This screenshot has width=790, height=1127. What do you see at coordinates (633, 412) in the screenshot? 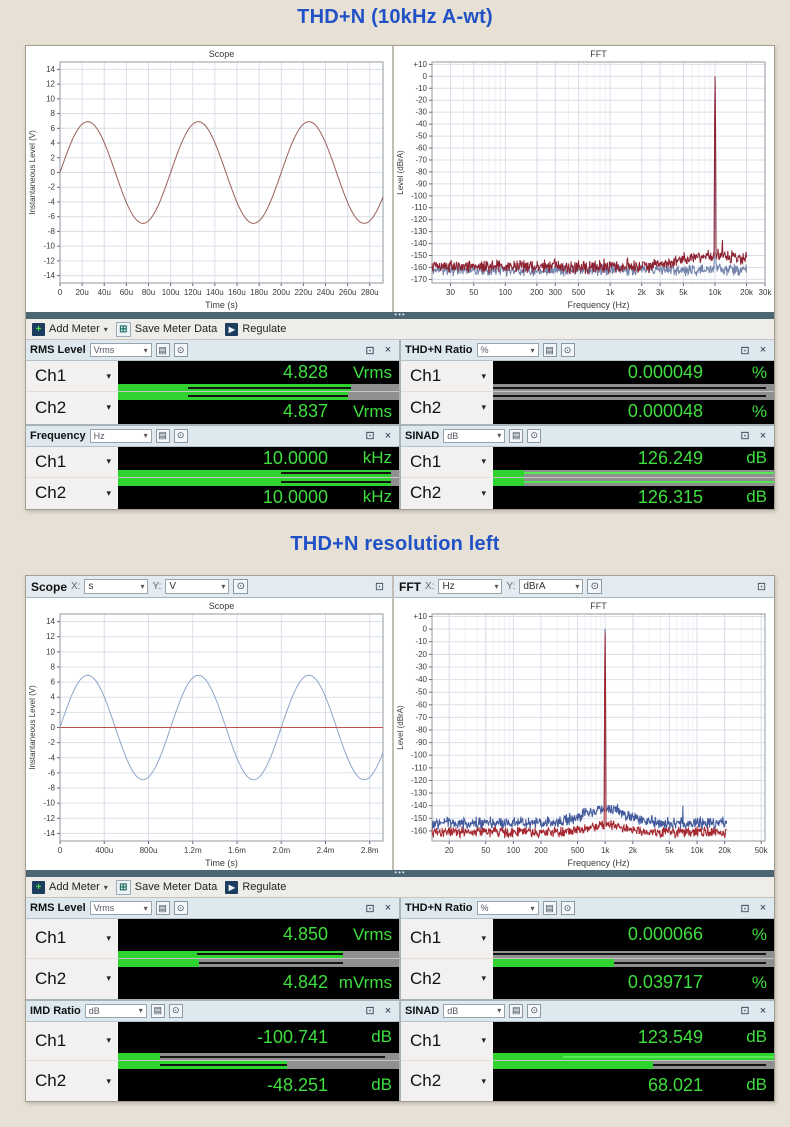
I see `meter-display: 0.000048%` at bounding box center [633, 412].